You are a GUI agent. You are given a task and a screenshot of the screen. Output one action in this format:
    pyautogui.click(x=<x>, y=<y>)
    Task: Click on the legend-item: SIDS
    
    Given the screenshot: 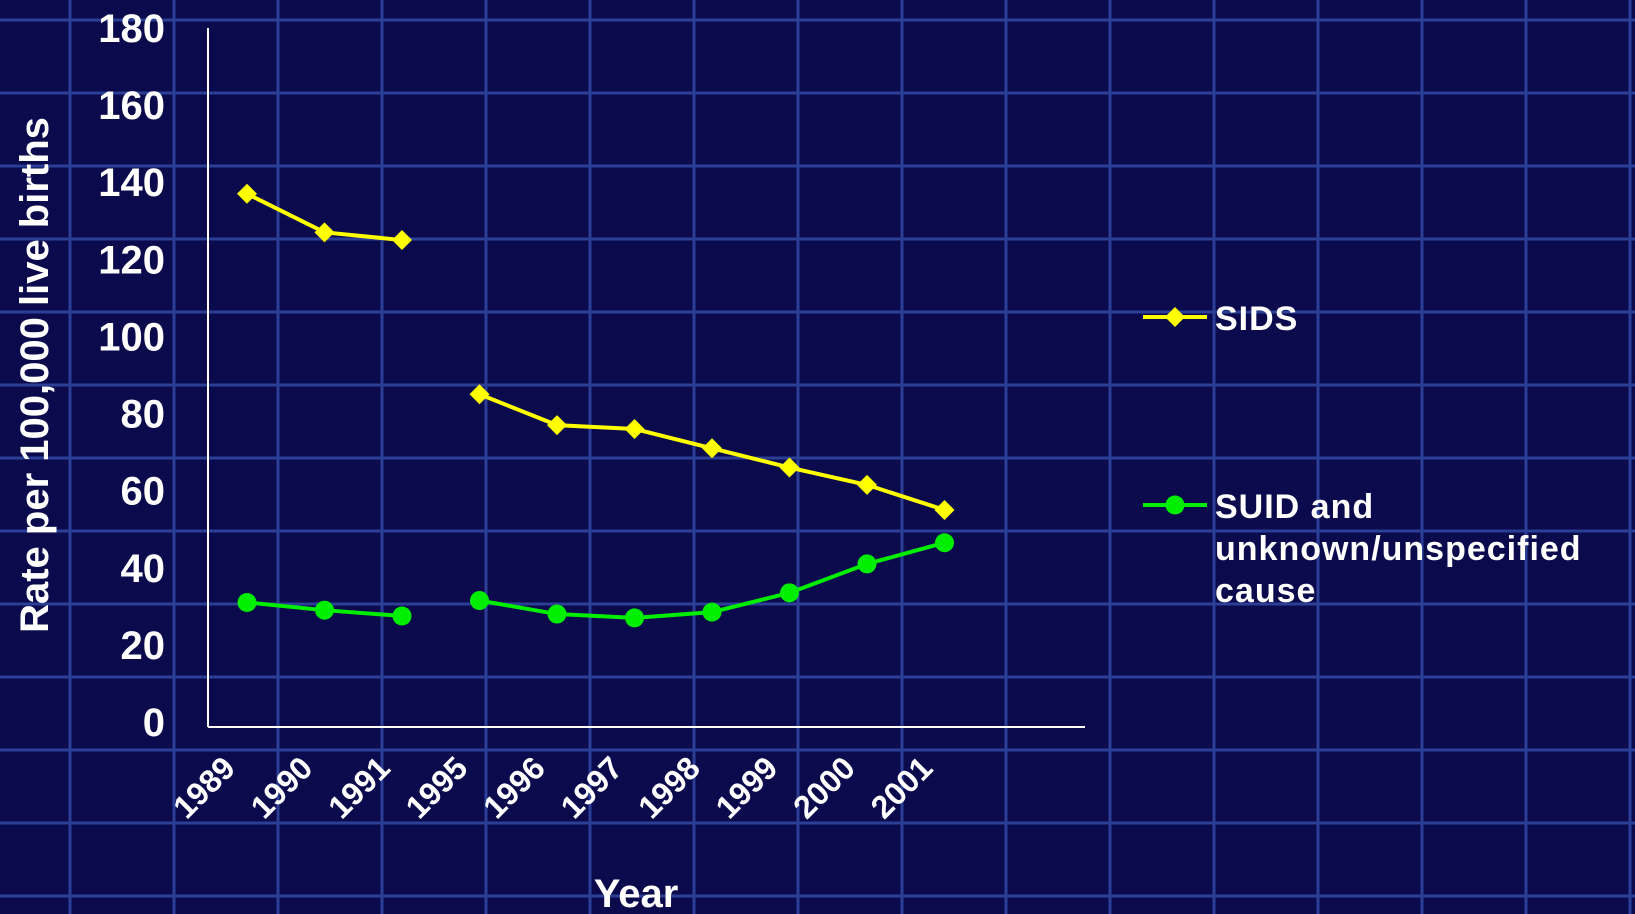 What is the action you would take?
    pyautogui.click(x=1220, y=319)
    